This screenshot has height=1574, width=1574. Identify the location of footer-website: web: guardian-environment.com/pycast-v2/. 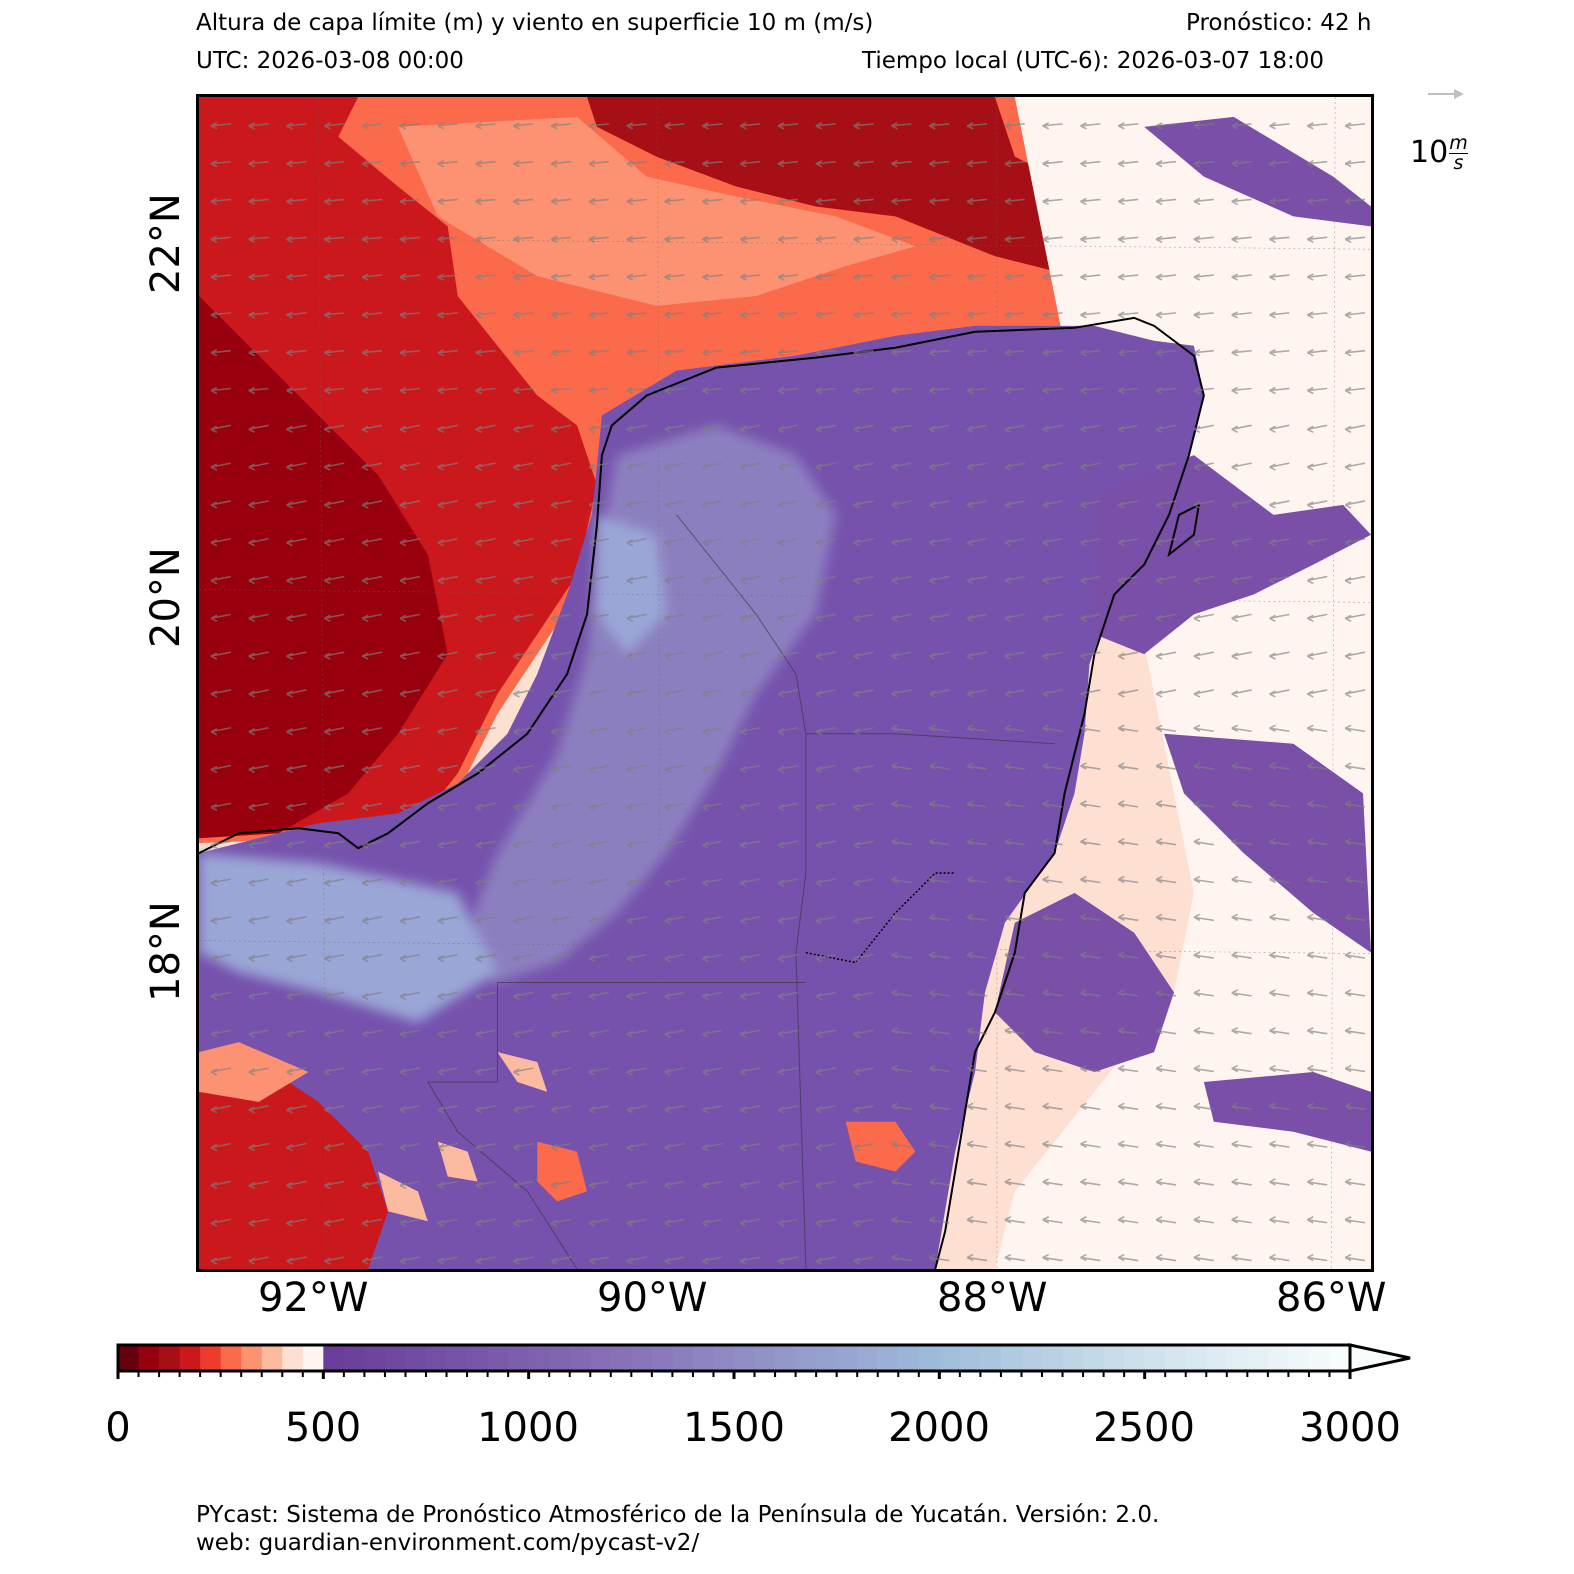
(448, 1543).